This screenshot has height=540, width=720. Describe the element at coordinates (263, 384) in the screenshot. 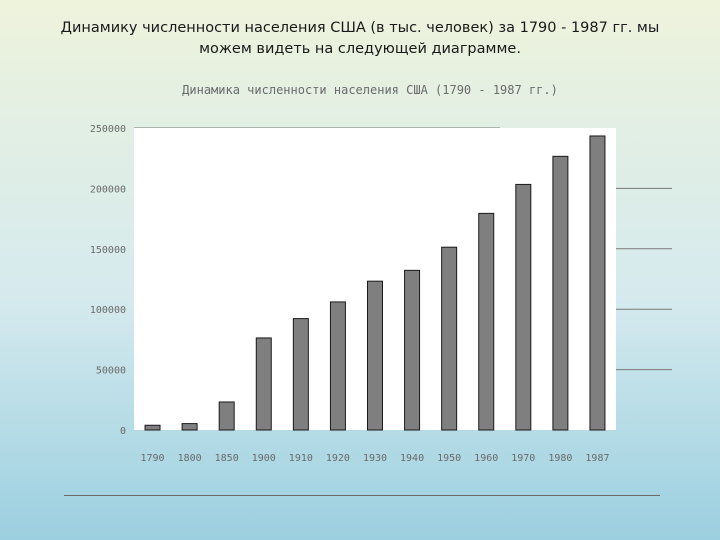

I see `bar-1900` at that location.